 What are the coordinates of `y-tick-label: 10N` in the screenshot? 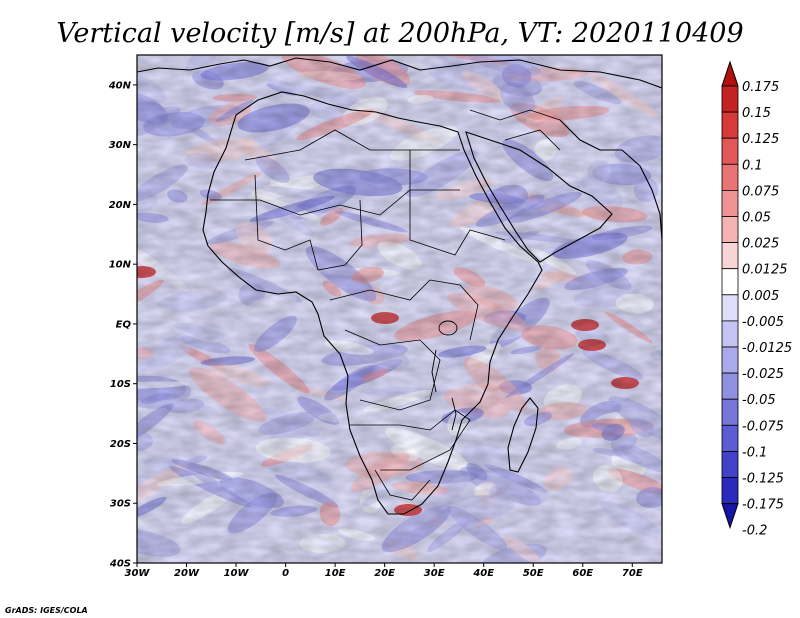 It's located at (120, 265).